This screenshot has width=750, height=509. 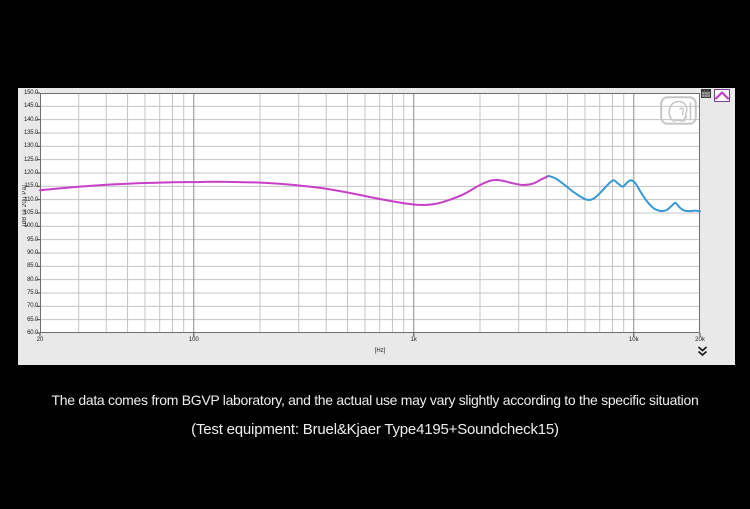 I want to click on x-tick-label: 10k, so click(x=633, y=340).